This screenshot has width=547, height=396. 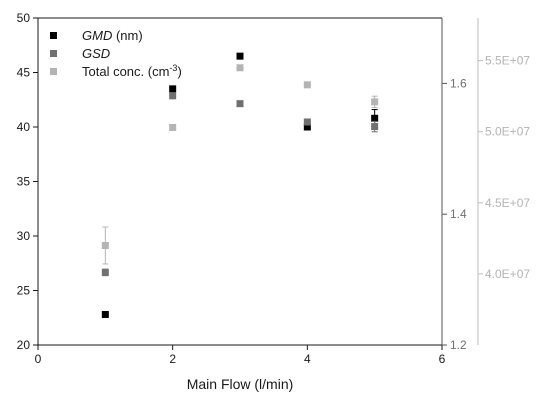 I want to click on y-conc-tick-label: 5.0E+07, so click(x=507, y=132).